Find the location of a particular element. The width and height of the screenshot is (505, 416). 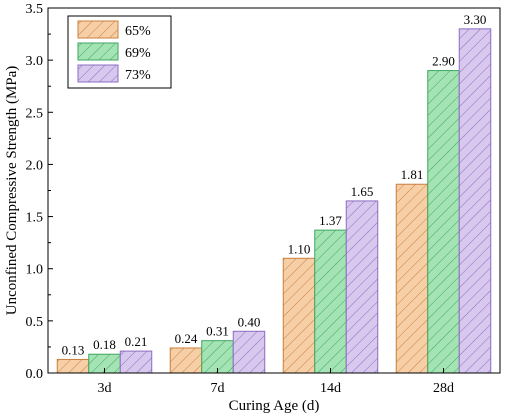

data-label: 1.81 is located at coordinates (412, 174).